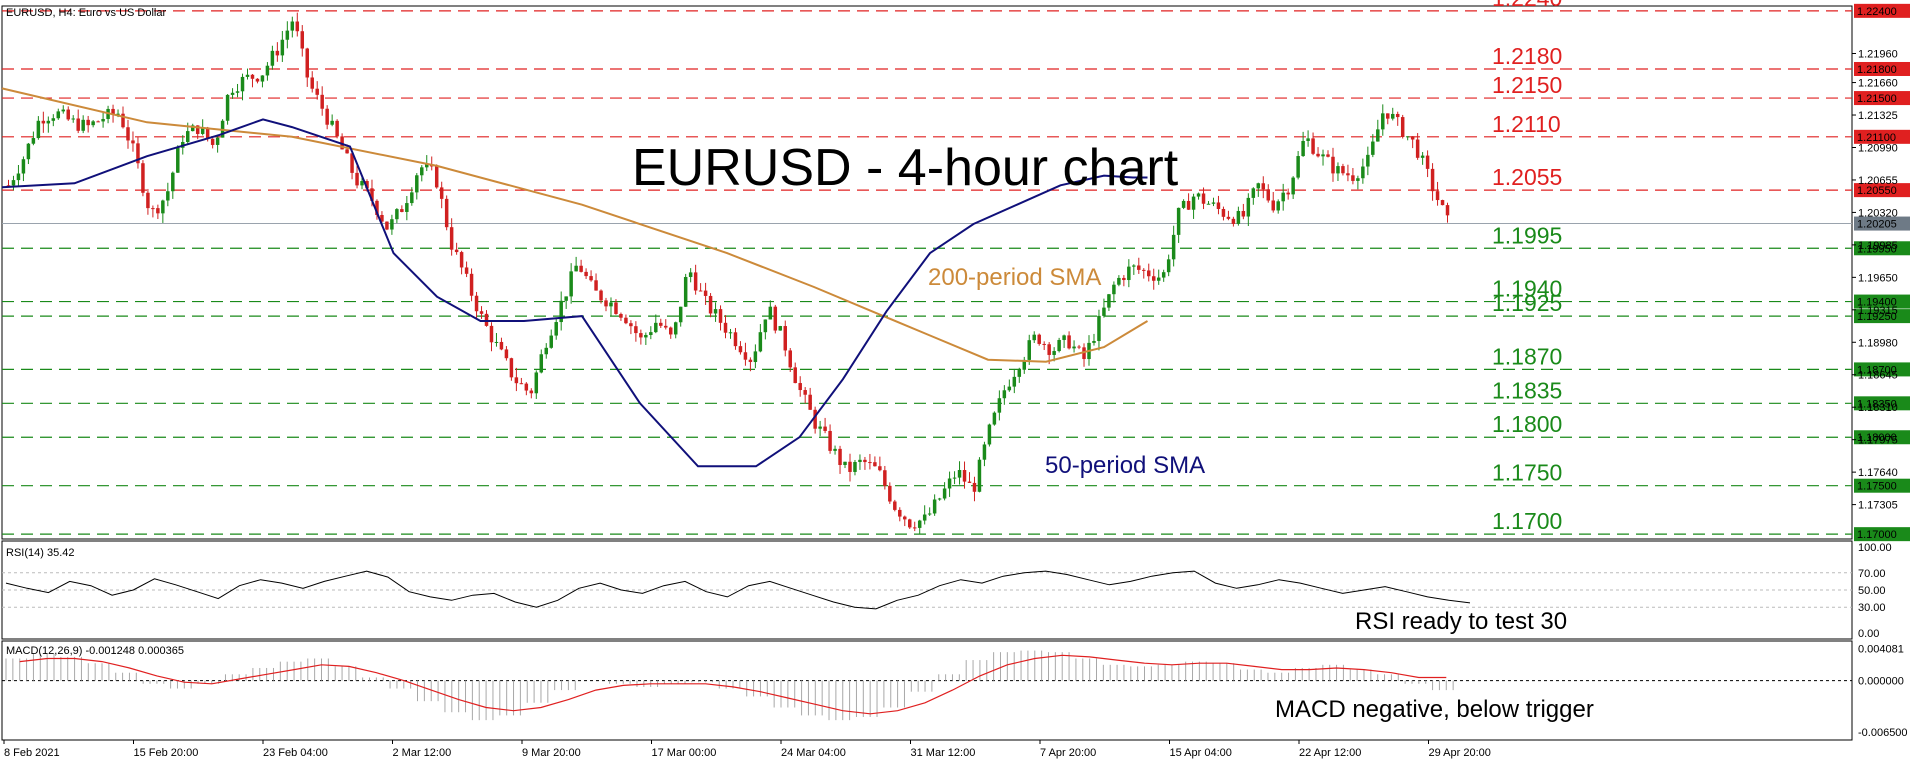 This screenshot has width=1916, height=760. What do you see at coordinates (1527, 235) in the screenshot?
I see `level-label: 1.1995` at bounding box center [1527, 235].